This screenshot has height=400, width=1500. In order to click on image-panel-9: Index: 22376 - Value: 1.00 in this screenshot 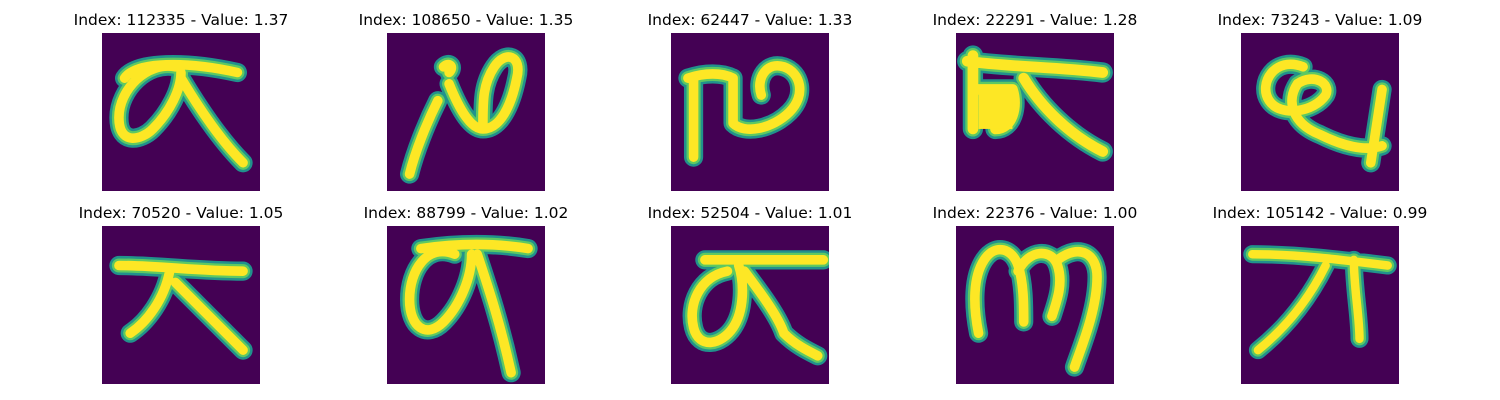, I will do `click(1035, 298)`.